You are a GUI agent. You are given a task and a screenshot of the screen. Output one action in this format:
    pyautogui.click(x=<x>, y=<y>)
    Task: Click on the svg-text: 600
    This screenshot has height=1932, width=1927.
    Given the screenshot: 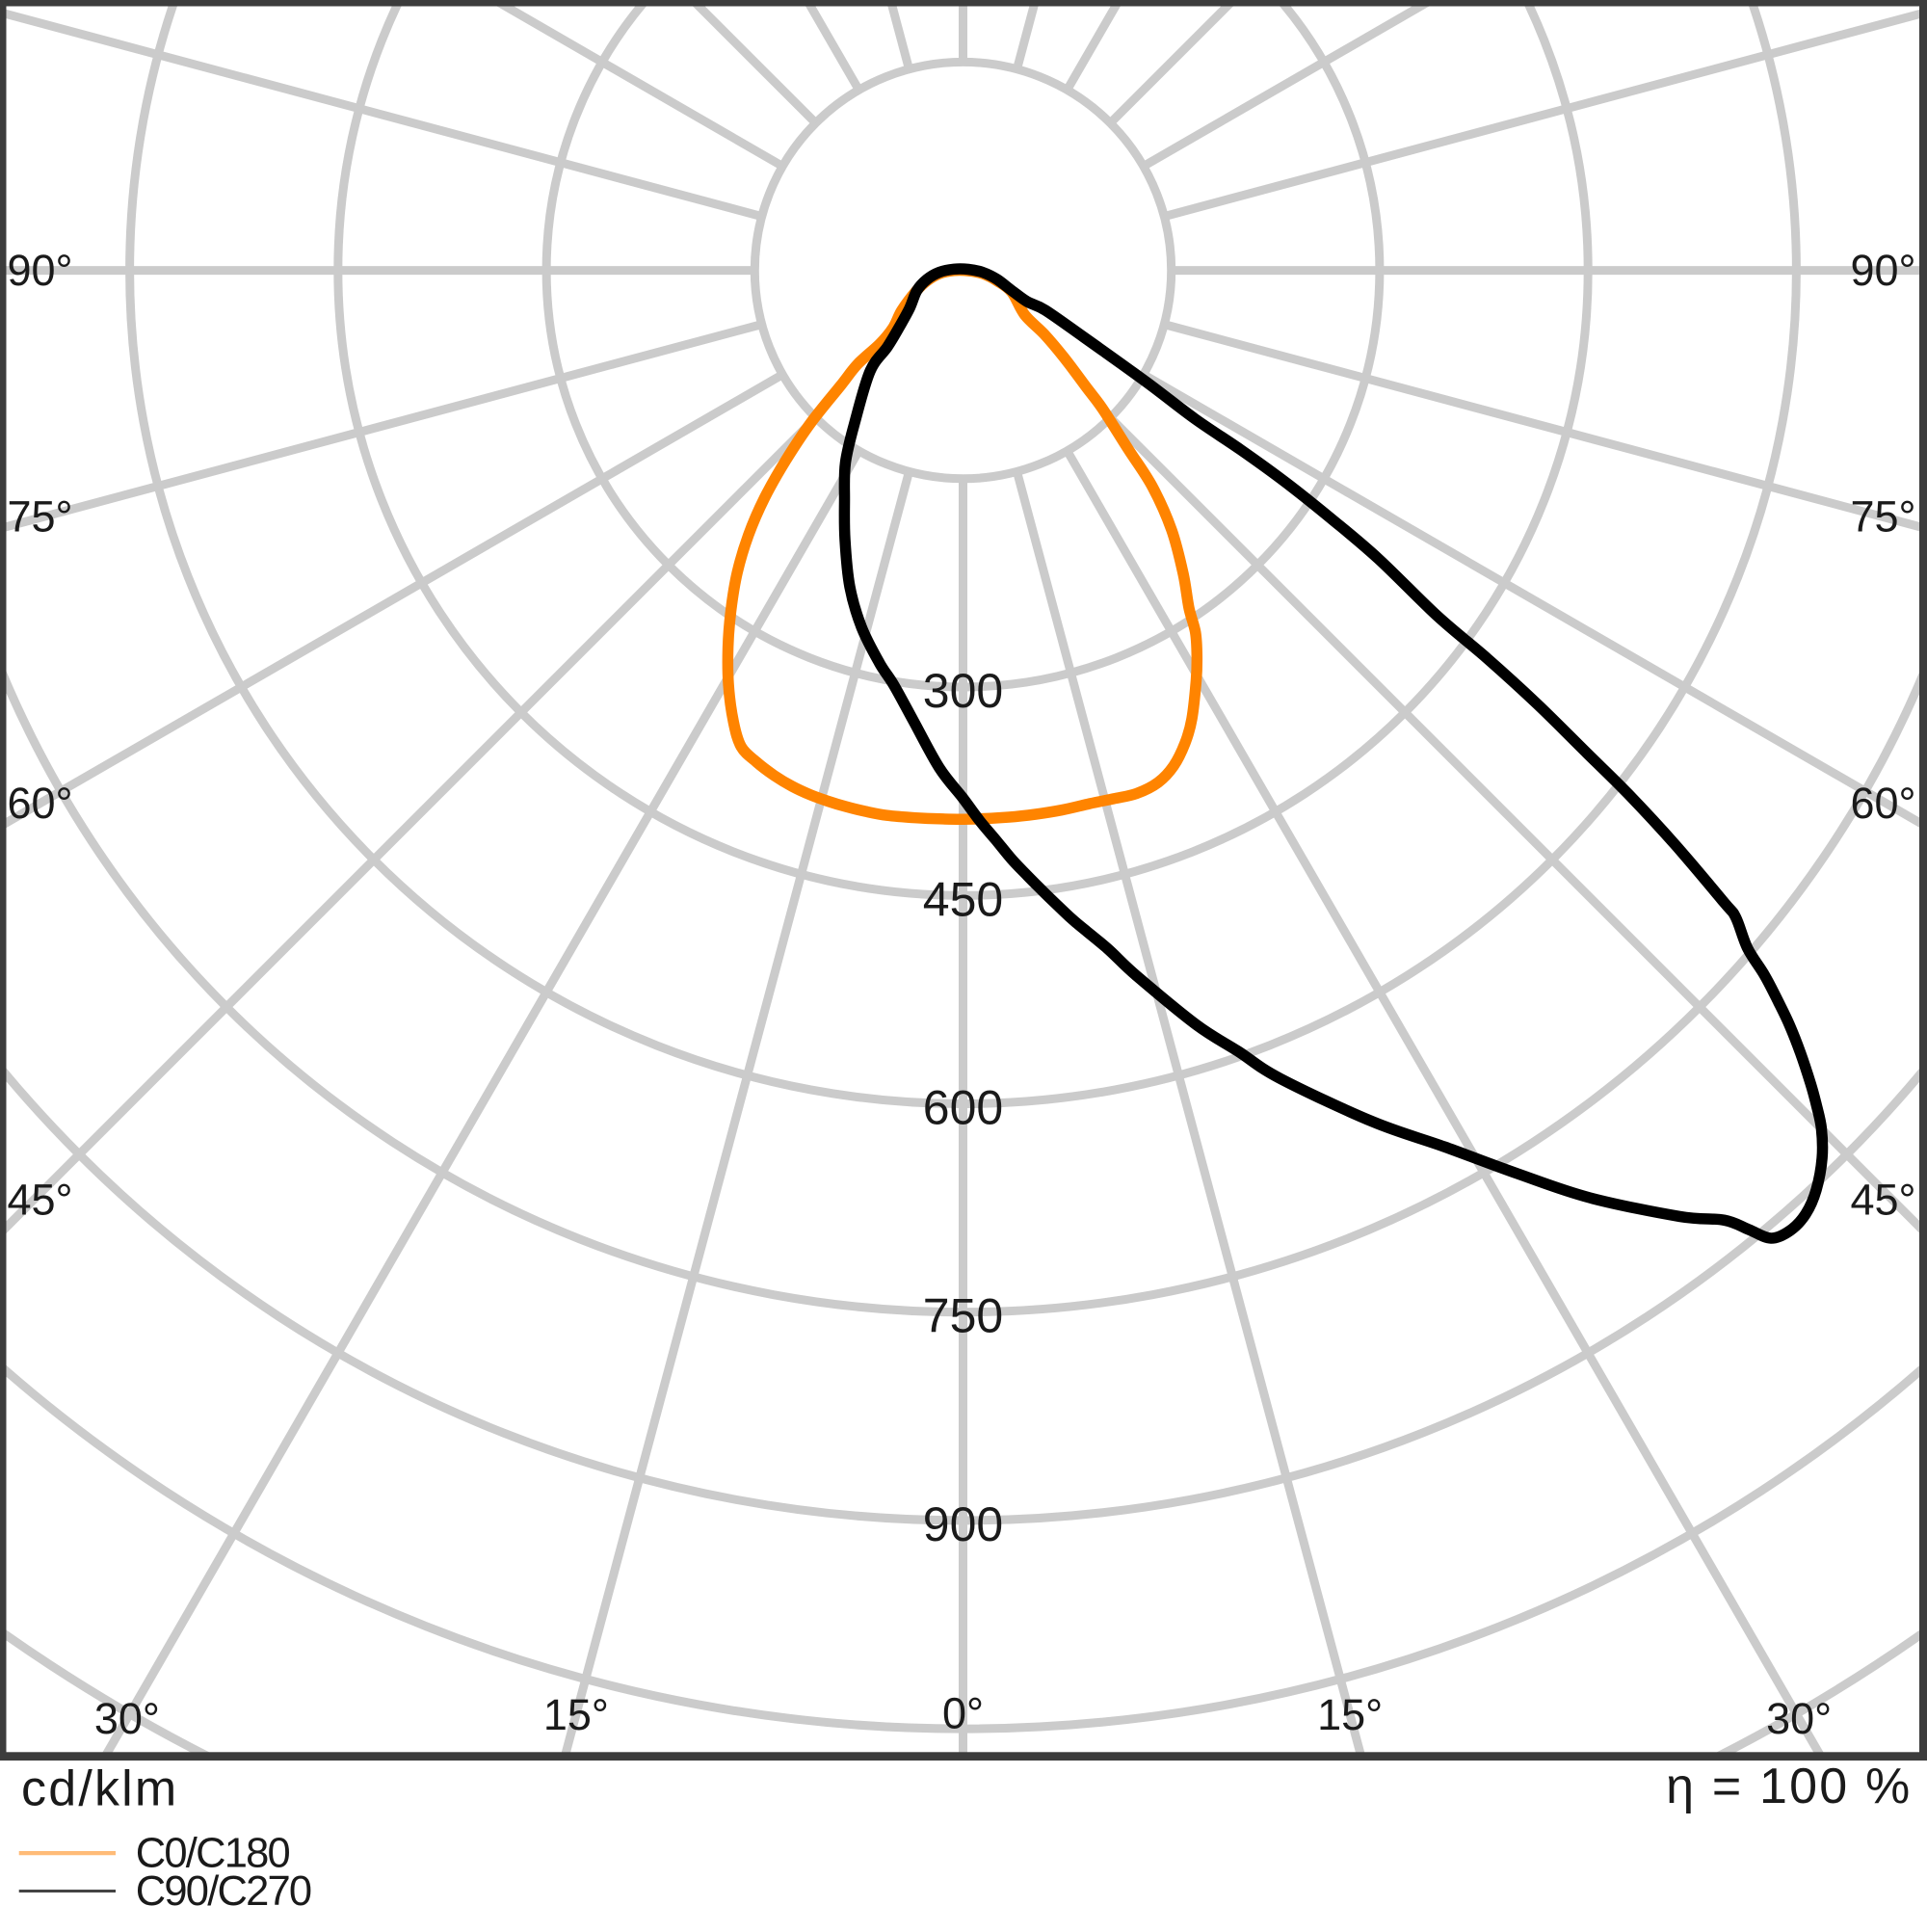 What is the action you would take?
    pyautogui.click(x=963, y=1108)
    